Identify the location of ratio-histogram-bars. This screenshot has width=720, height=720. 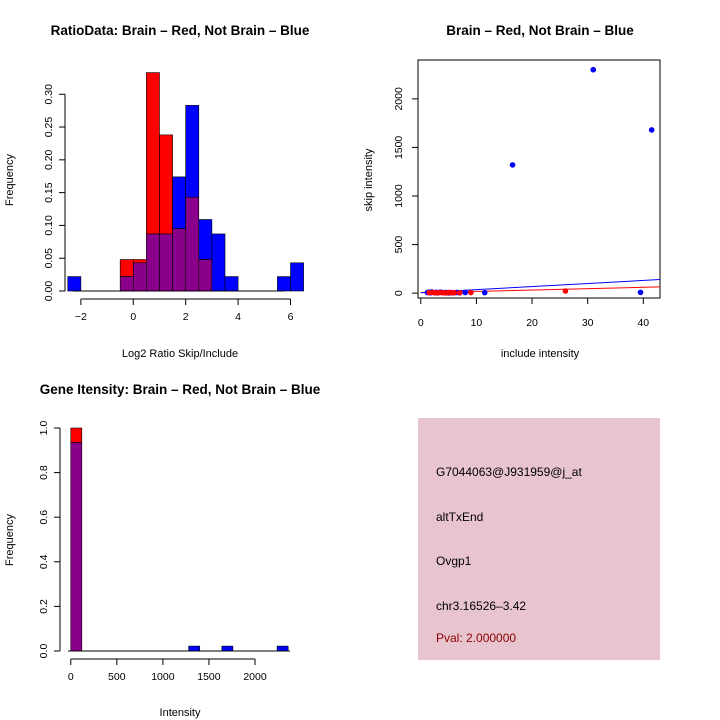
(185, 182).